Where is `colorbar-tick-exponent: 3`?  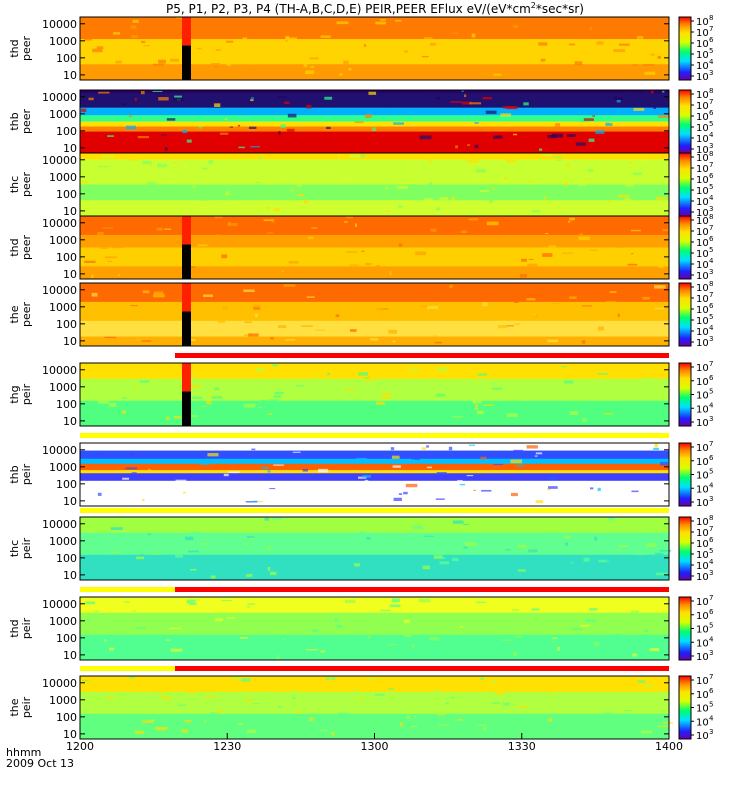 colorbar-tick-exponent: 3 is located at coordinates (711, 419).